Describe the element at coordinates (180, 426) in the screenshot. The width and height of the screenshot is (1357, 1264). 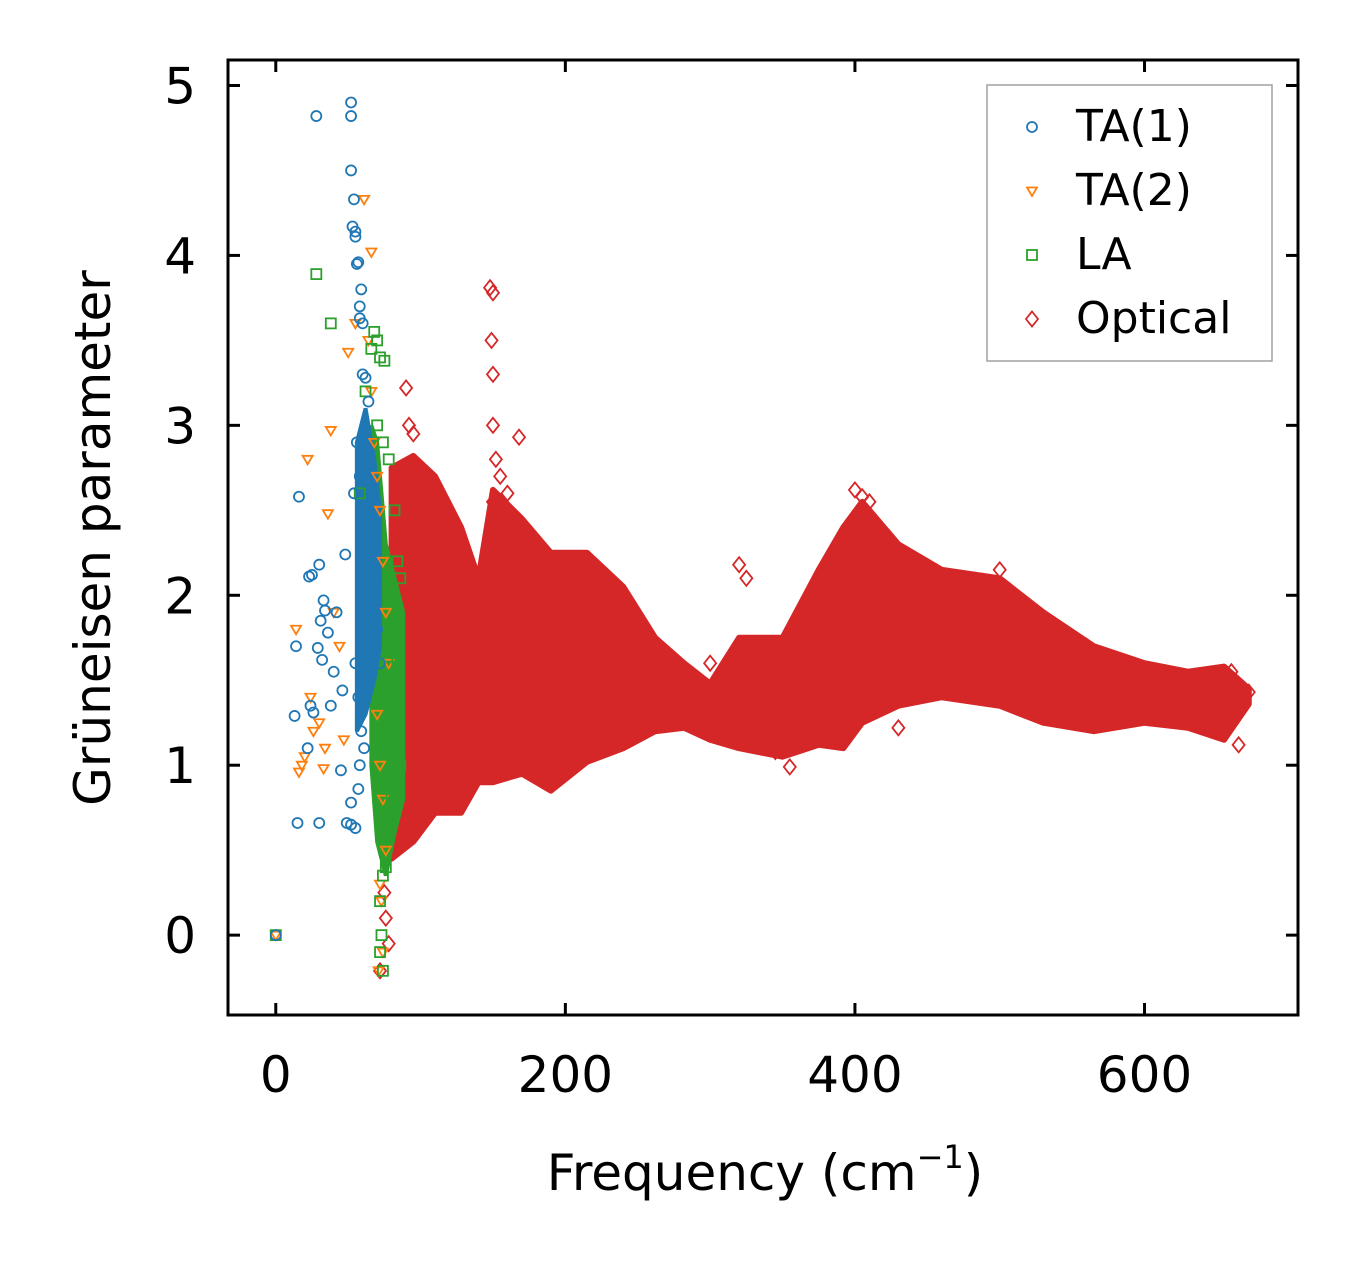
I see `y-tick-label: 3` at that location.